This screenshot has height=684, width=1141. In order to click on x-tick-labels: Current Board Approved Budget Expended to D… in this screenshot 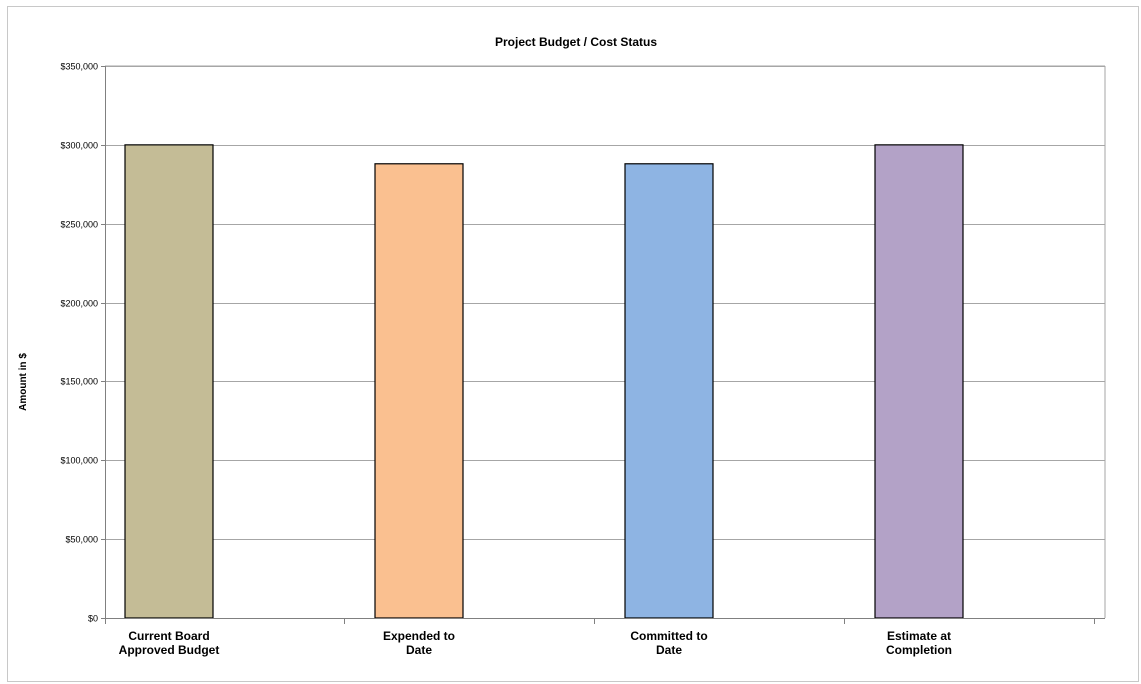, I will do `click(535, 643)`.